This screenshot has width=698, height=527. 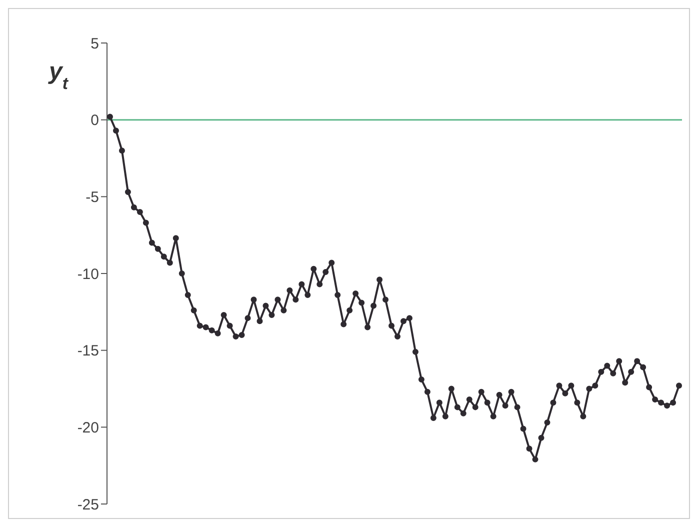 What do you see at coordinates (88, 351) in the screenshot?
I see `y-tick-label: -15` at bounding box center [88, 351].